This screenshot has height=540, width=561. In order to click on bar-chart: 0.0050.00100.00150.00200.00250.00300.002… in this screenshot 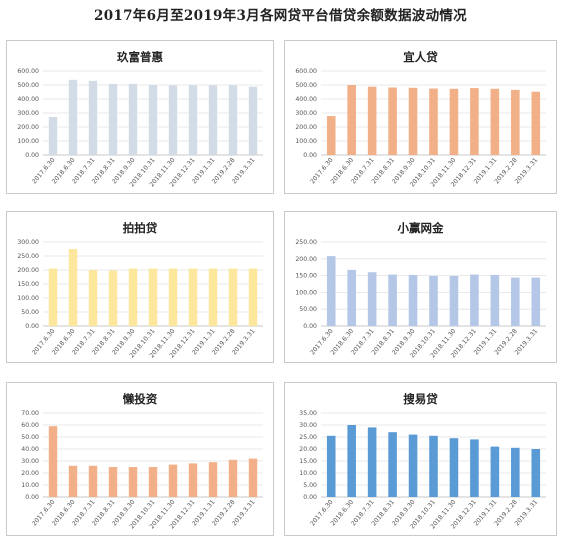, I will do `click(140, 299)`.